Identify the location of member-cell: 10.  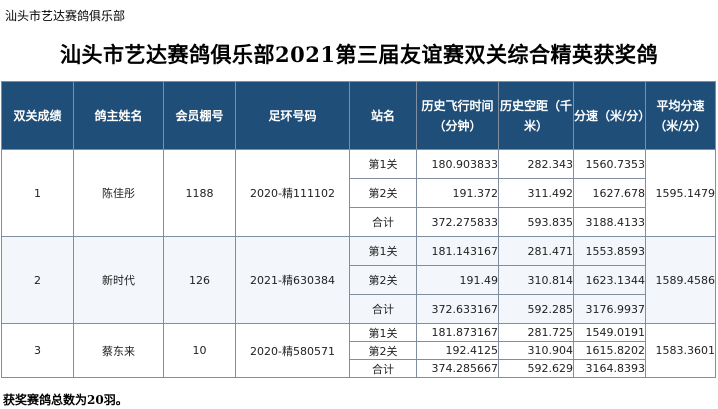
(199, 350).